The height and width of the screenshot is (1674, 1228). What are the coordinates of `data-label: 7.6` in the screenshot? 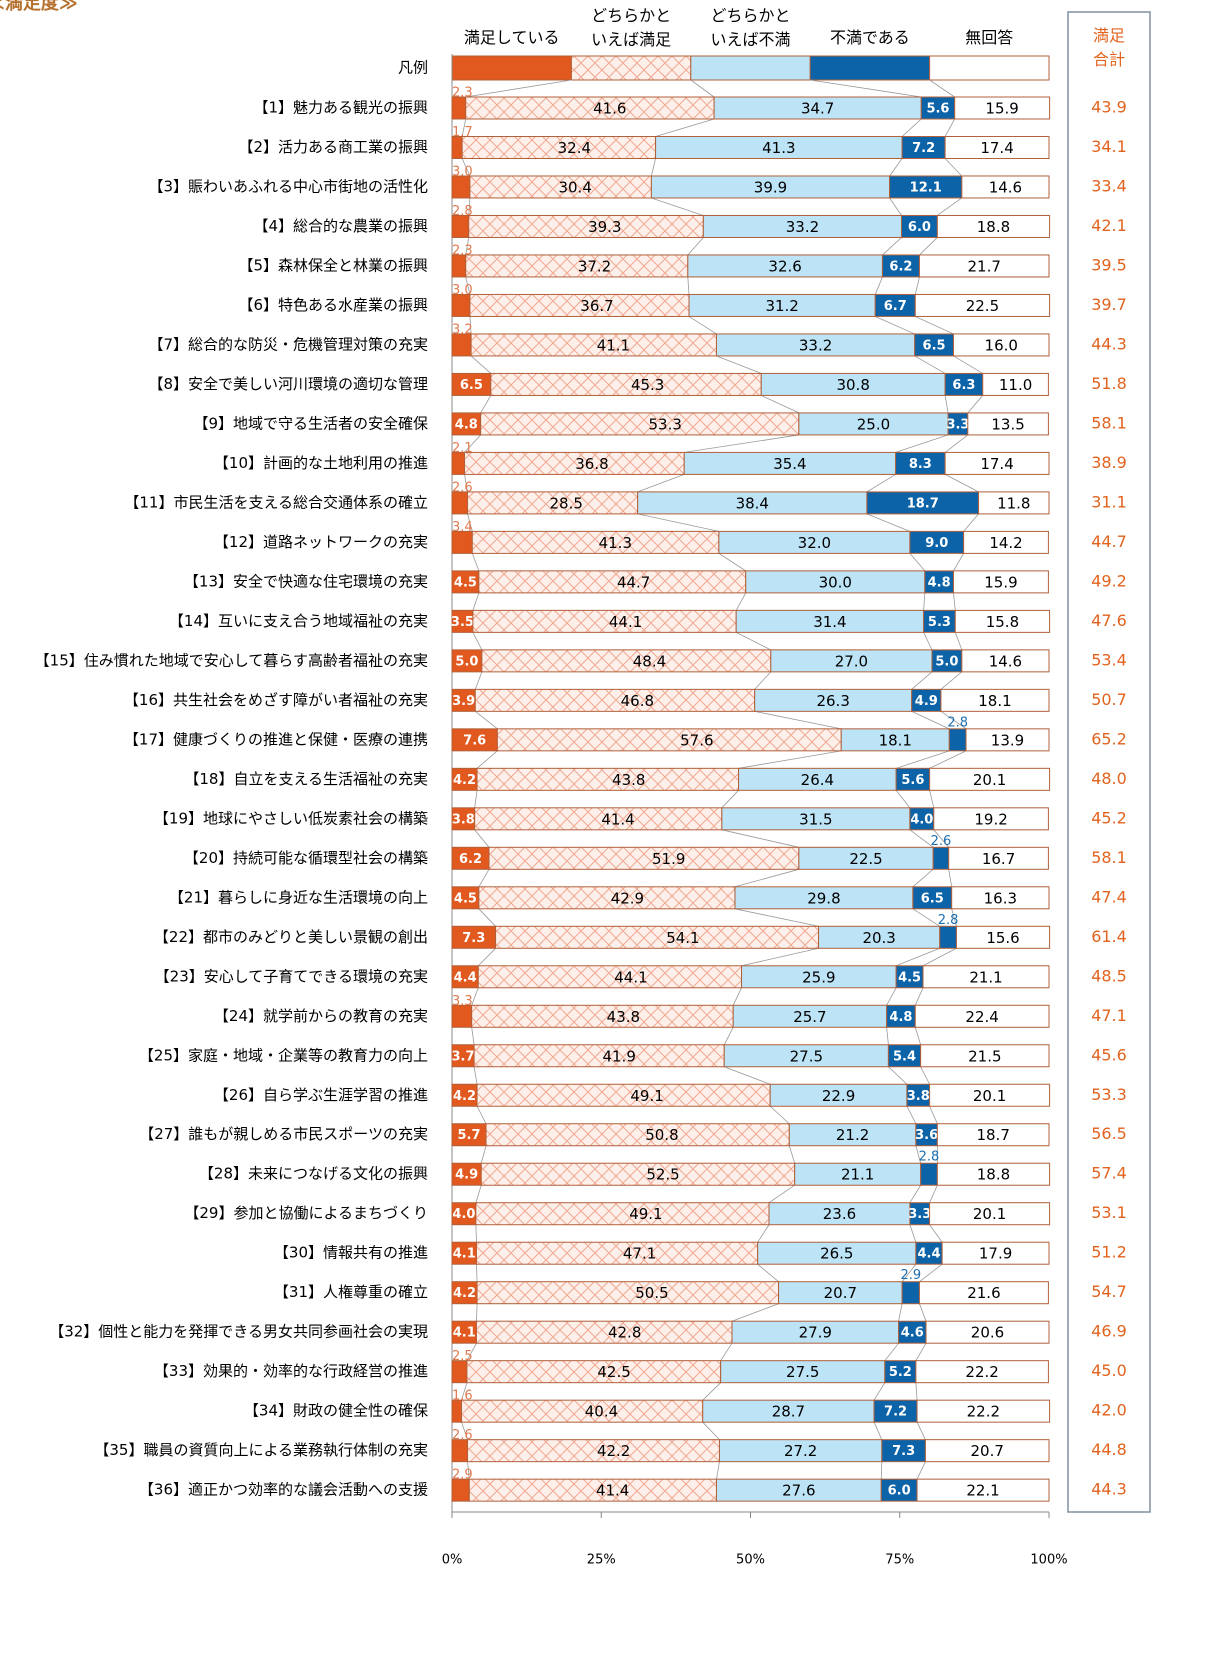 It's located at (474, 740).